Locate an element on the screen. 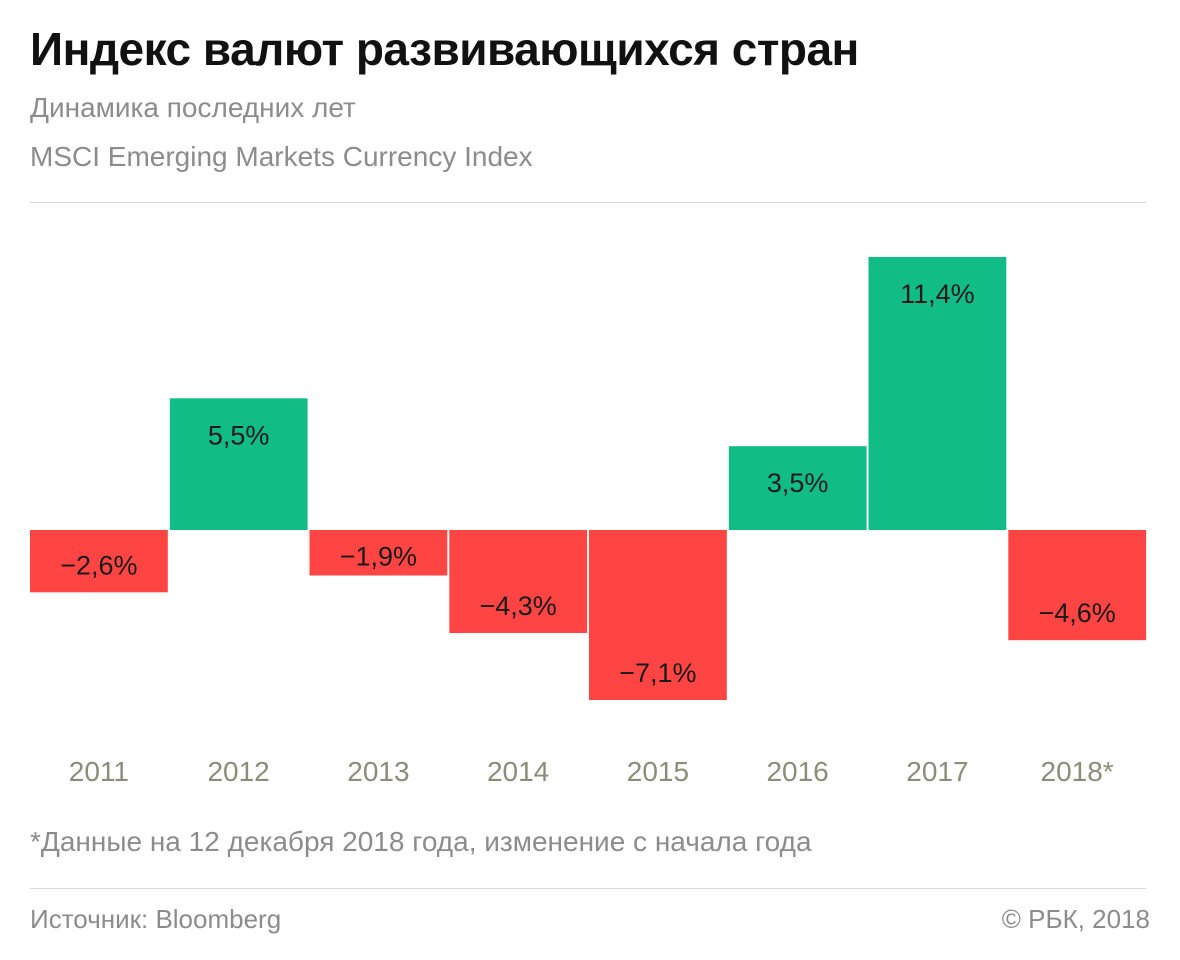 This screenshot has width=1180, height=960. data-label-2012: 5,5% is located at coordinates (239, 435).